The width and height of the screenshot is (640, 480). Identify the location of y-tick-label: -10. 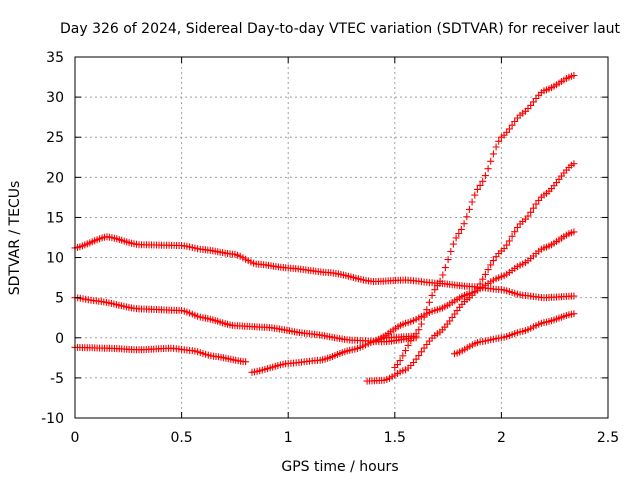
(52, 419).